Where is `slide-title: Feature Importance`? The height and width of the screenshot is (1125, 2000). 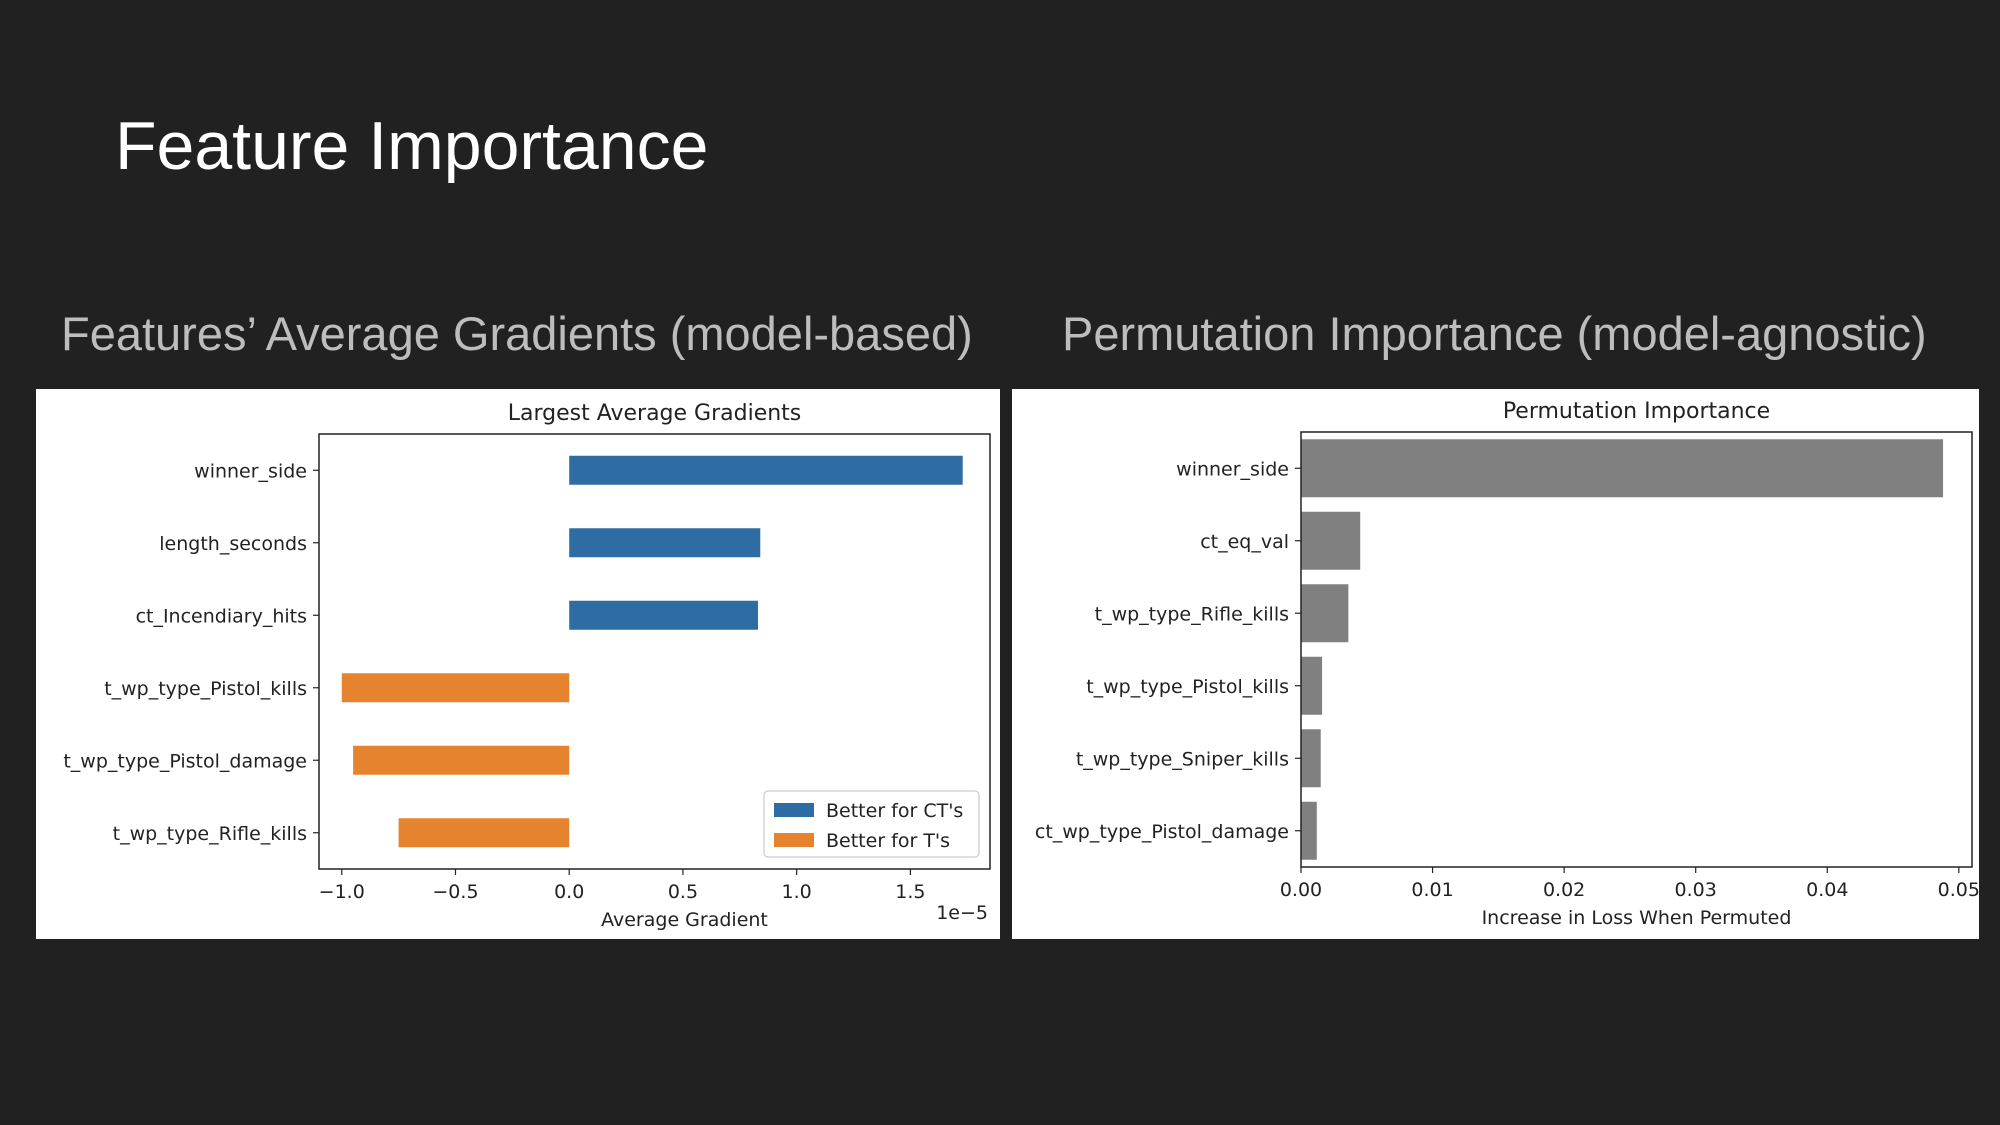 slide-title: Feature Importance is located at coordinates (412, 146).